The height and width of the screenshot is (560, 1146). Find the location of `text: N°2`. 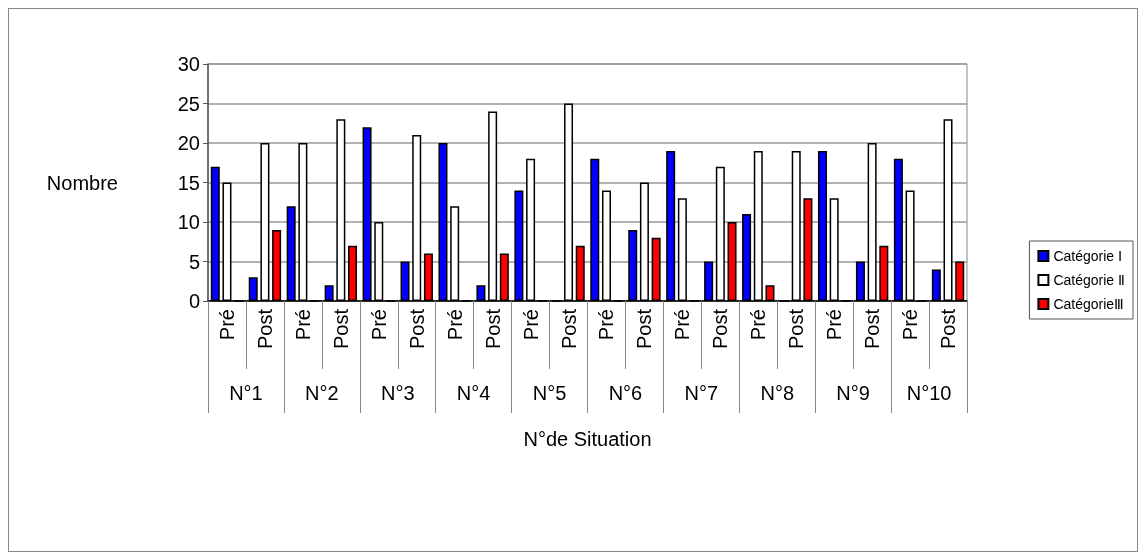

text: N°2 is located at coordinates (322, 393).